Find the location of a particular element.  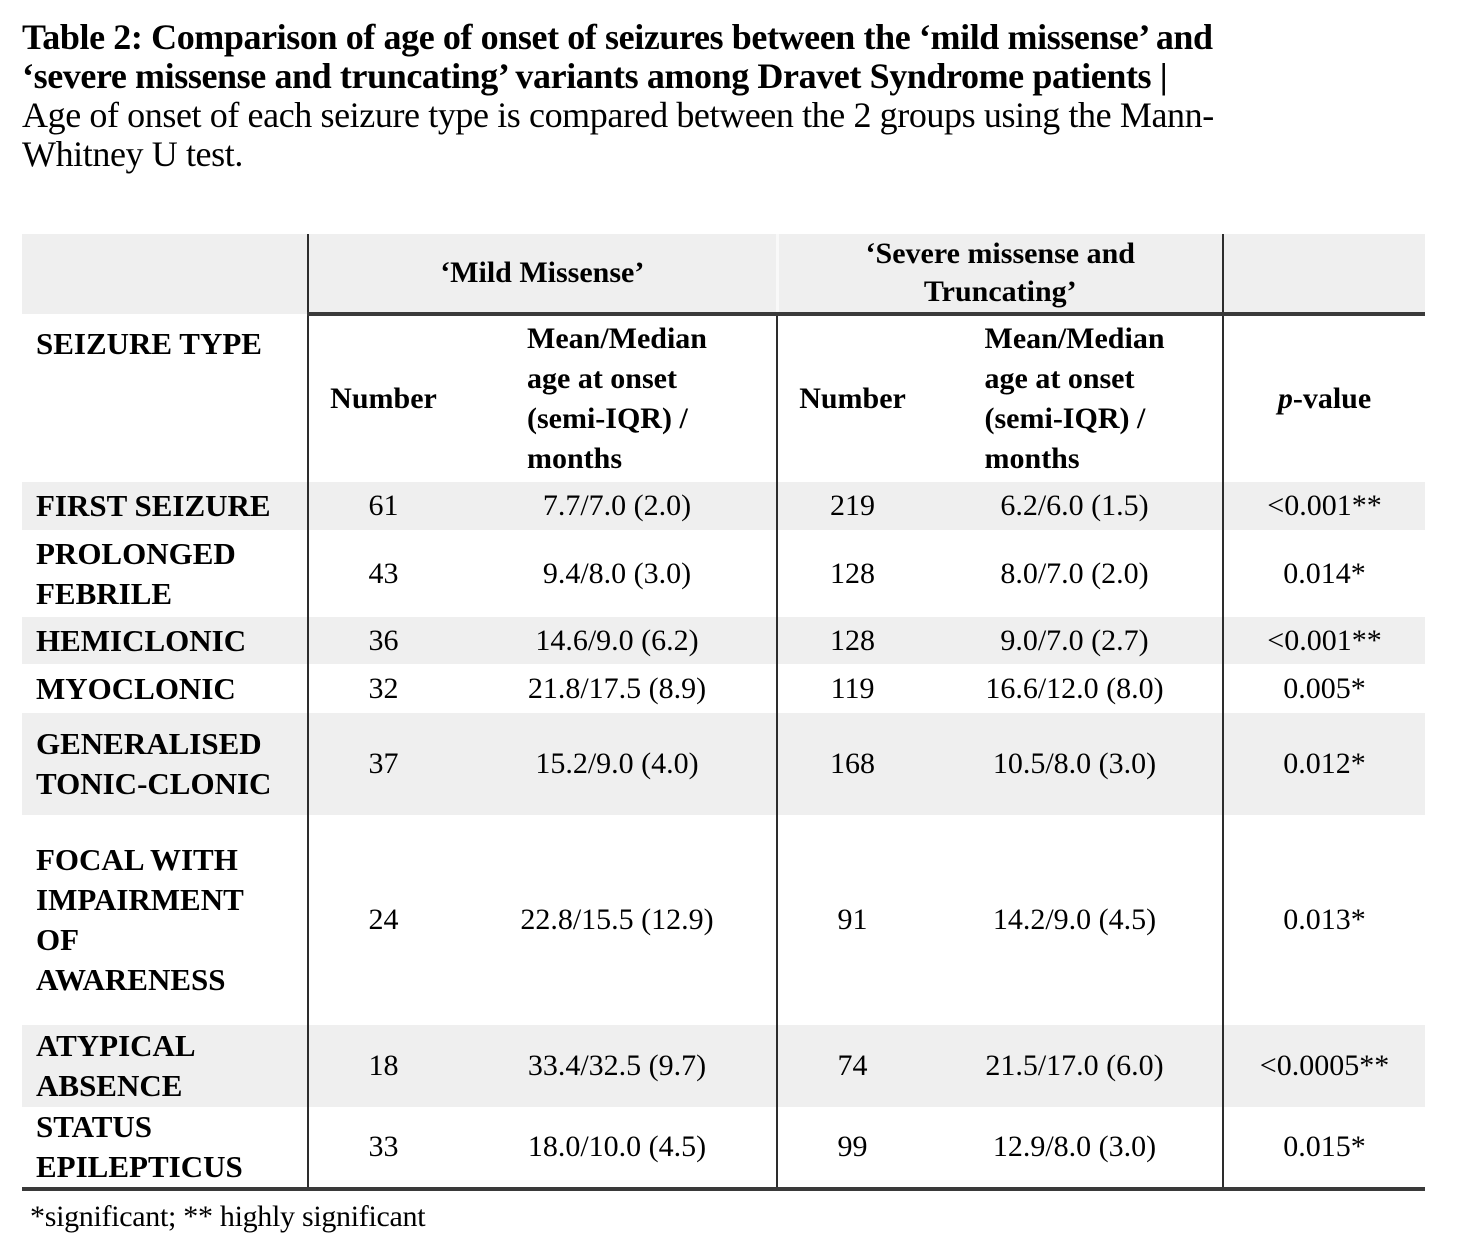

p-value-cell: 0.015* is located at coordinates (1324, 1149).